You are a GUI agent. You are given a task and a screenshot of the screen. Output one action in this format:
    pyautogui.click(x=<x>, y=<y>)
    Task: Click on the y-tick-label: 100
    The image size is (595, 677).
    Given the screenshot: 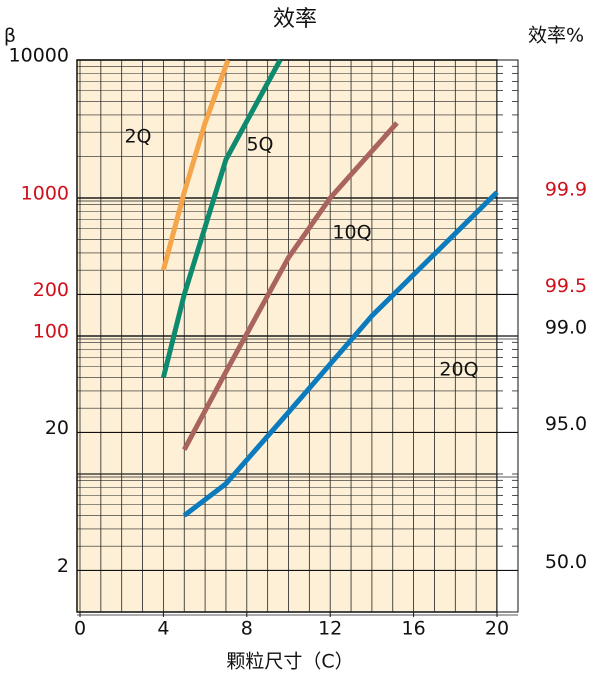 What is the action you would take?
    pyautogui.click(x=51, y=332)
    